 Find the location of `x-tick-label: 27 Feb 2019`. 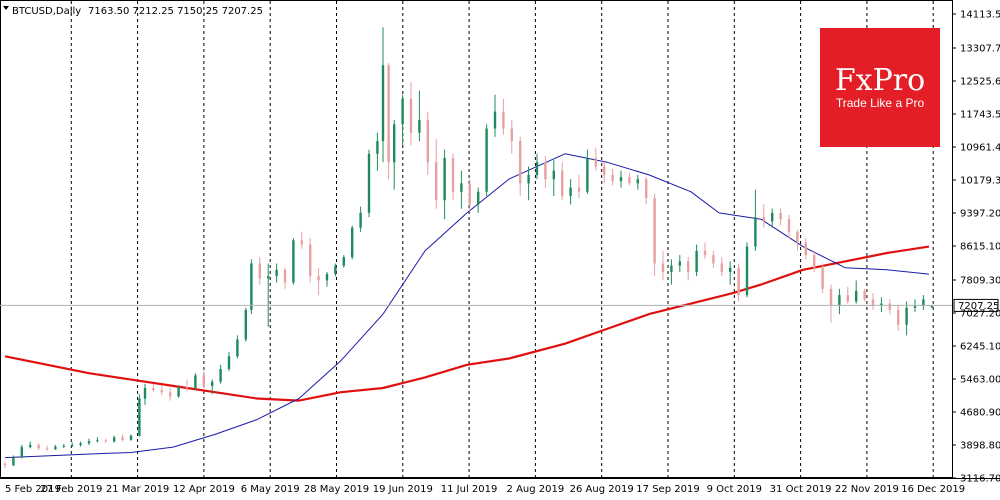

x-tick-label: 27 Feb 2019 is located at coordinates (71, 489).